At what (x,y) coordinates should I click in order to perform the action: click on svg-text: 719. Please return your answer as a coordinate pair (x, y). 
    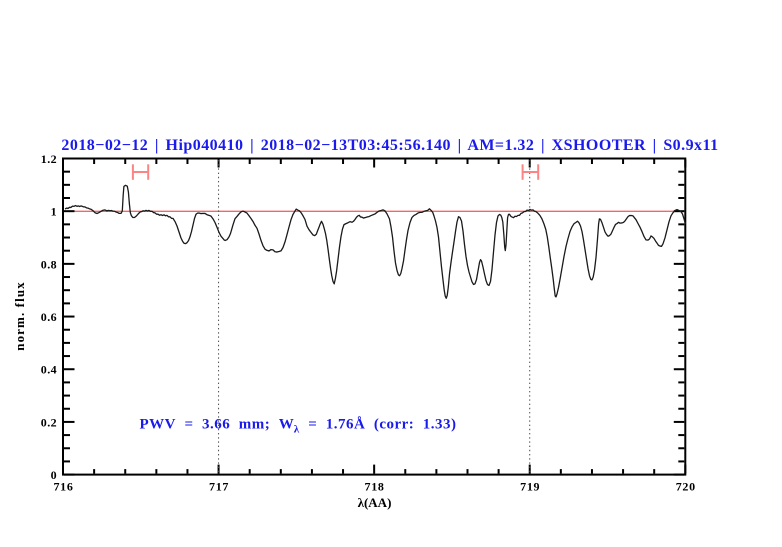
    Looking at the image, I should click on (530, 487).